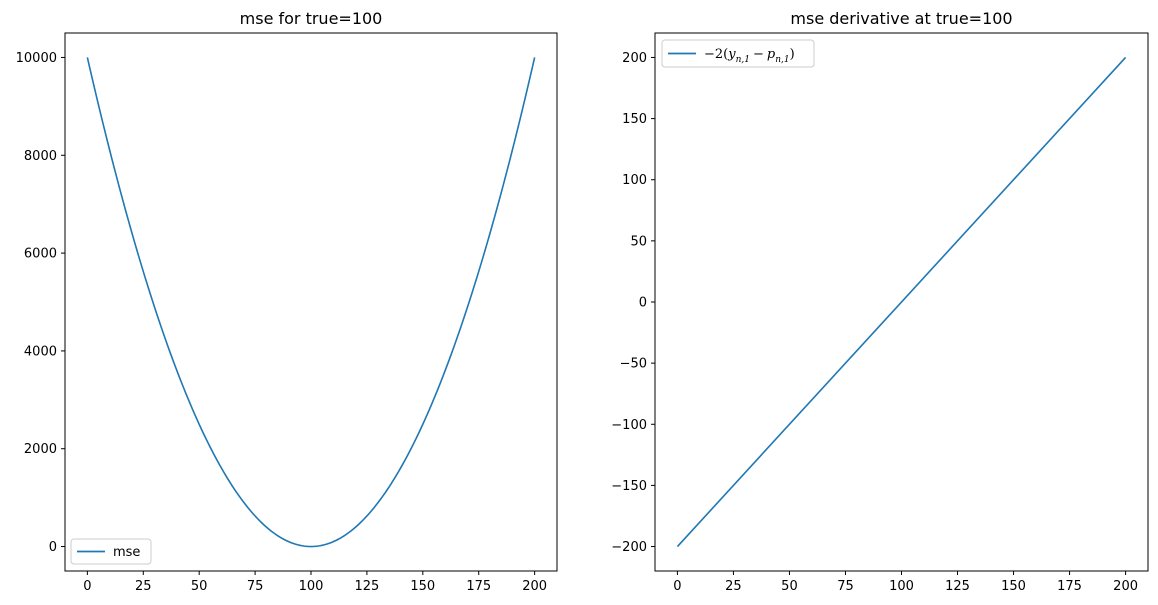  Describe the element at coordinates (629, 425) in the screenshot. I see `y-tick-label: −100` at that location.